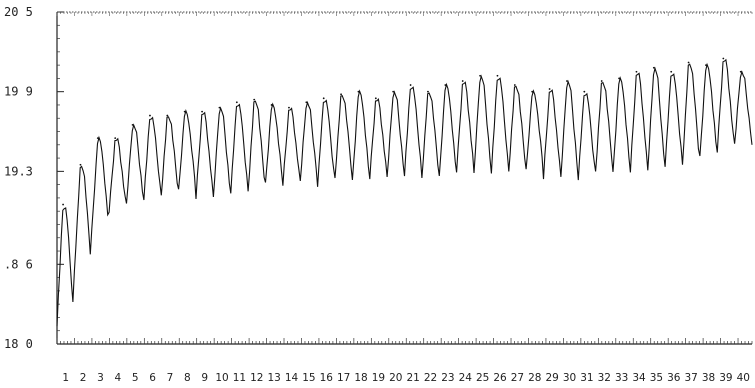  I want to click on x-tick-label: 36, so click(674, 378).